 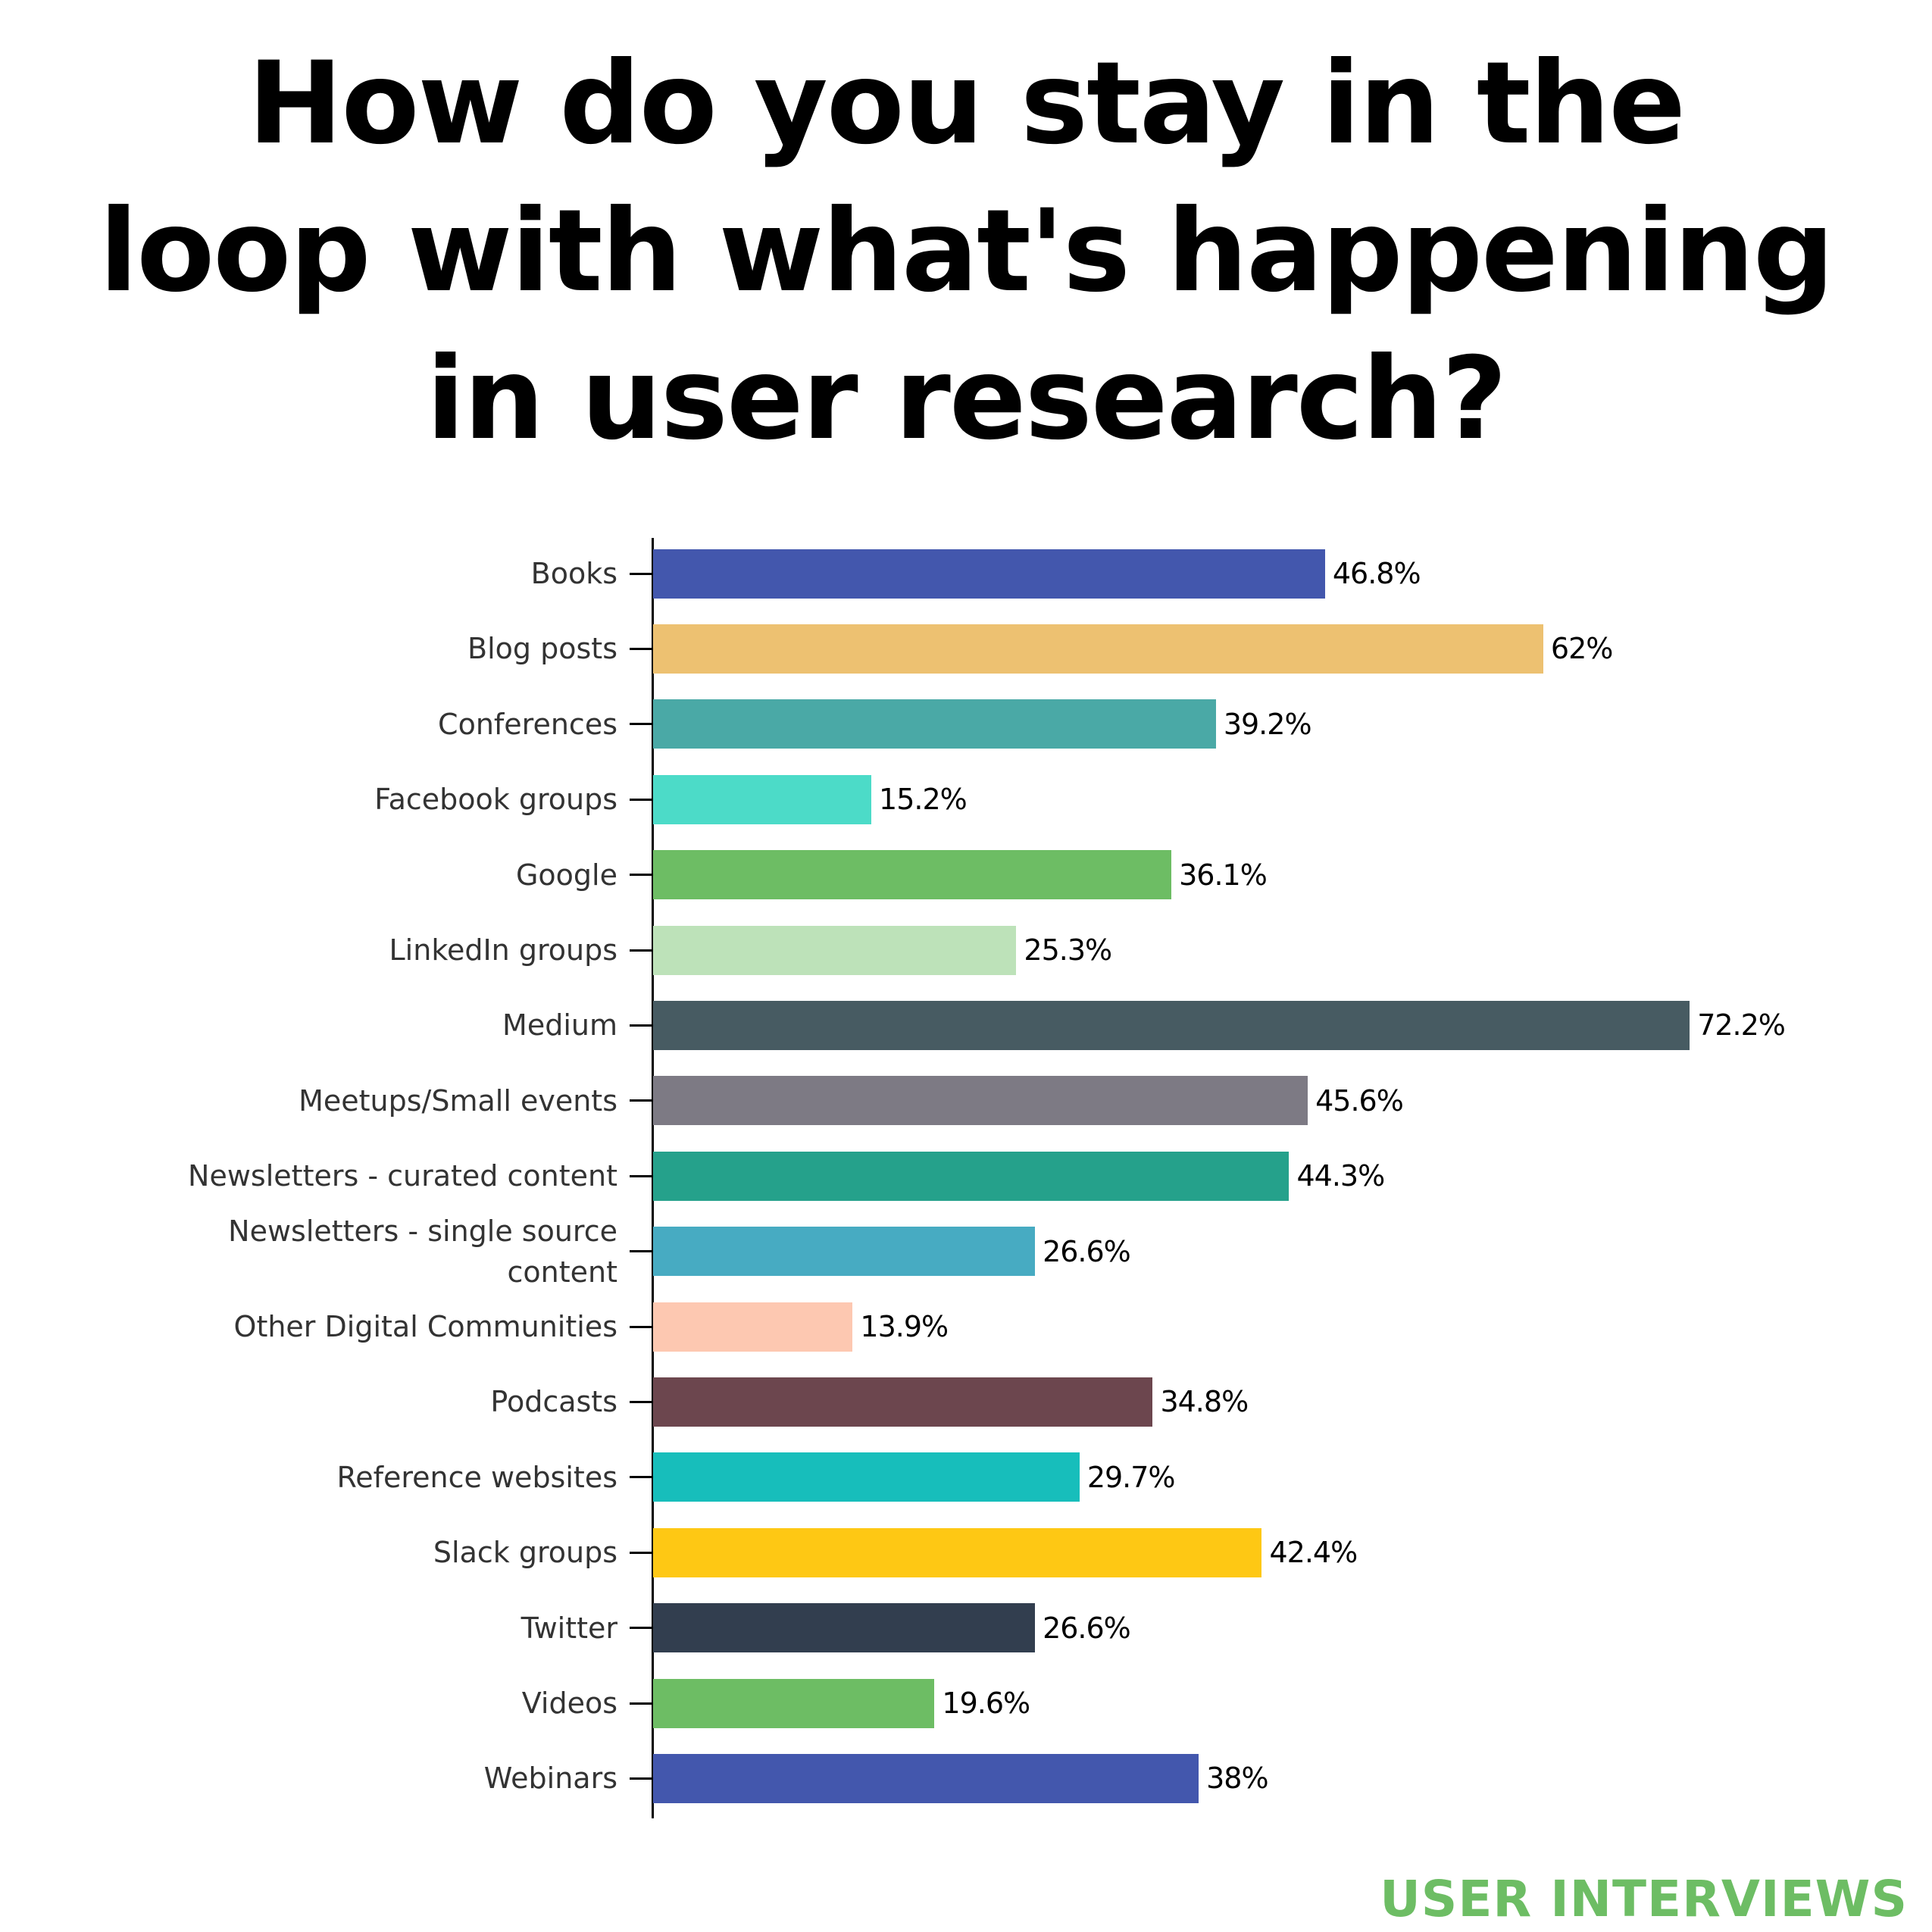 I want to click on category-label: Google, so click(x=567, y=874).